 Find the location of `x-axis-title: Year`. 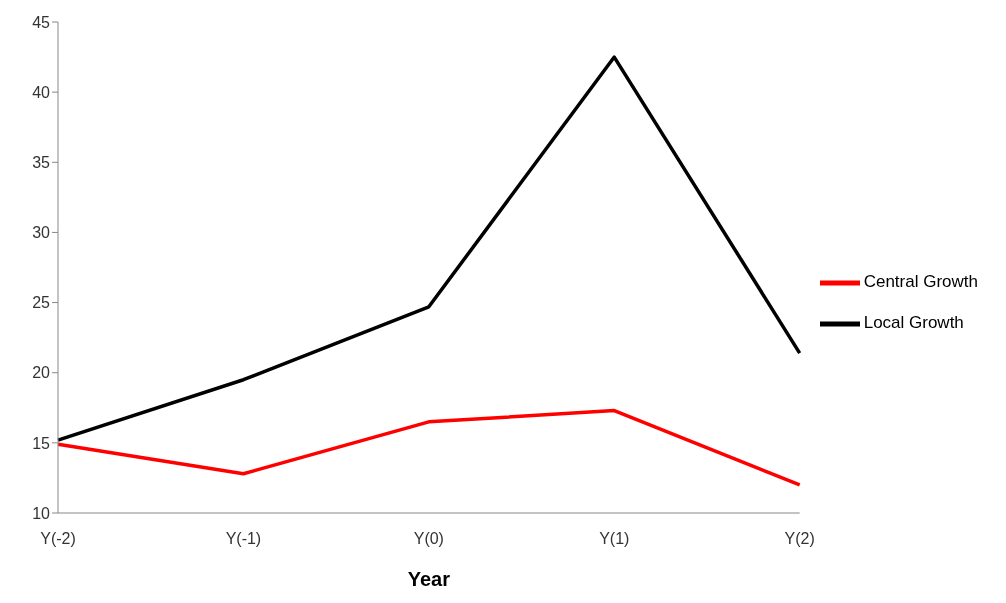

x-axis-title: Year is located at coordinates (429, 579).